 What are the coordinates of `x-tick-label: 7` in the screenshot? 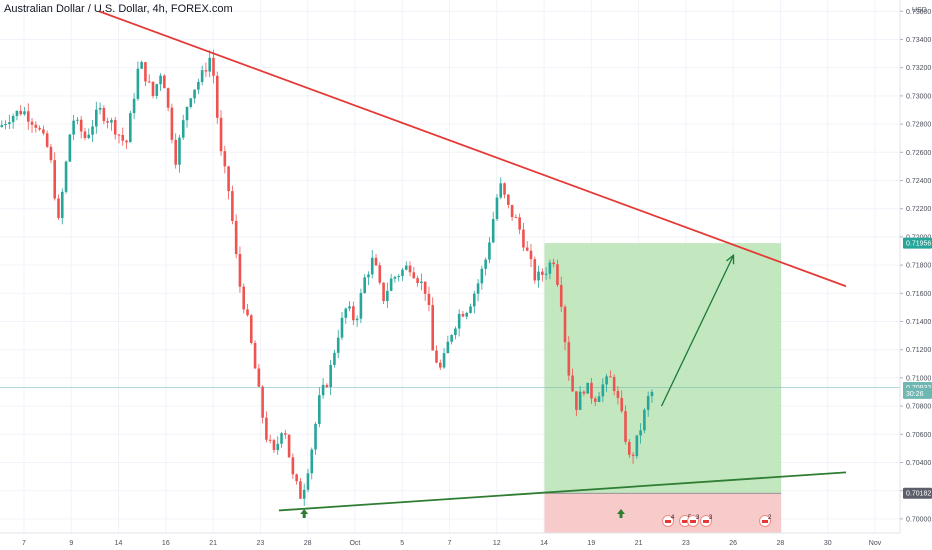 It's located at (24, 543).